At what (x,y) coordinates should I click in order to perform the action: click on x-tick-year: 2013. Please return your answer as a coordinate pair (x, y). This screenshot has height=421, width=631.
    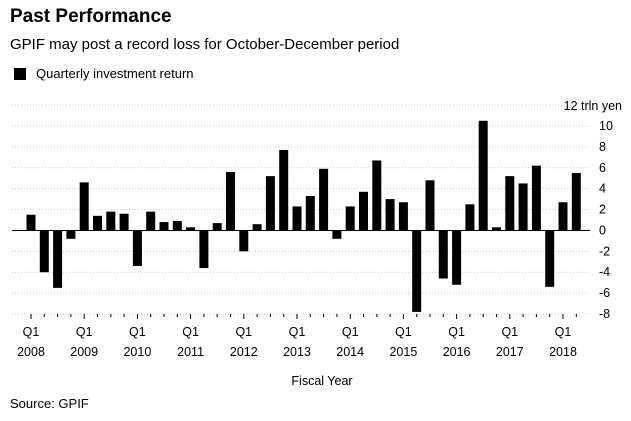
    Looking at the image, I should click on (297, 352).